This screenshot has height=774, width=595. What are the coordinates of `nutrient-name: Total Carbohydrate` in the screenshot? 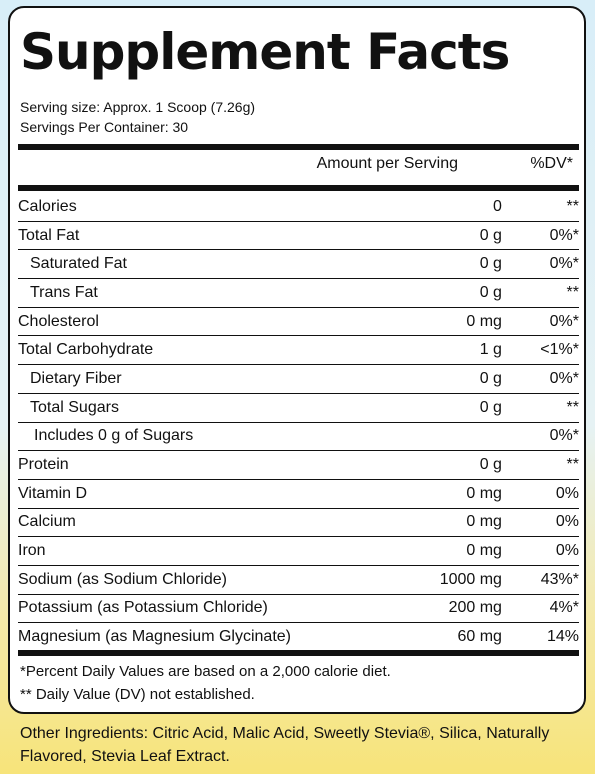 It's located at (154, 350).